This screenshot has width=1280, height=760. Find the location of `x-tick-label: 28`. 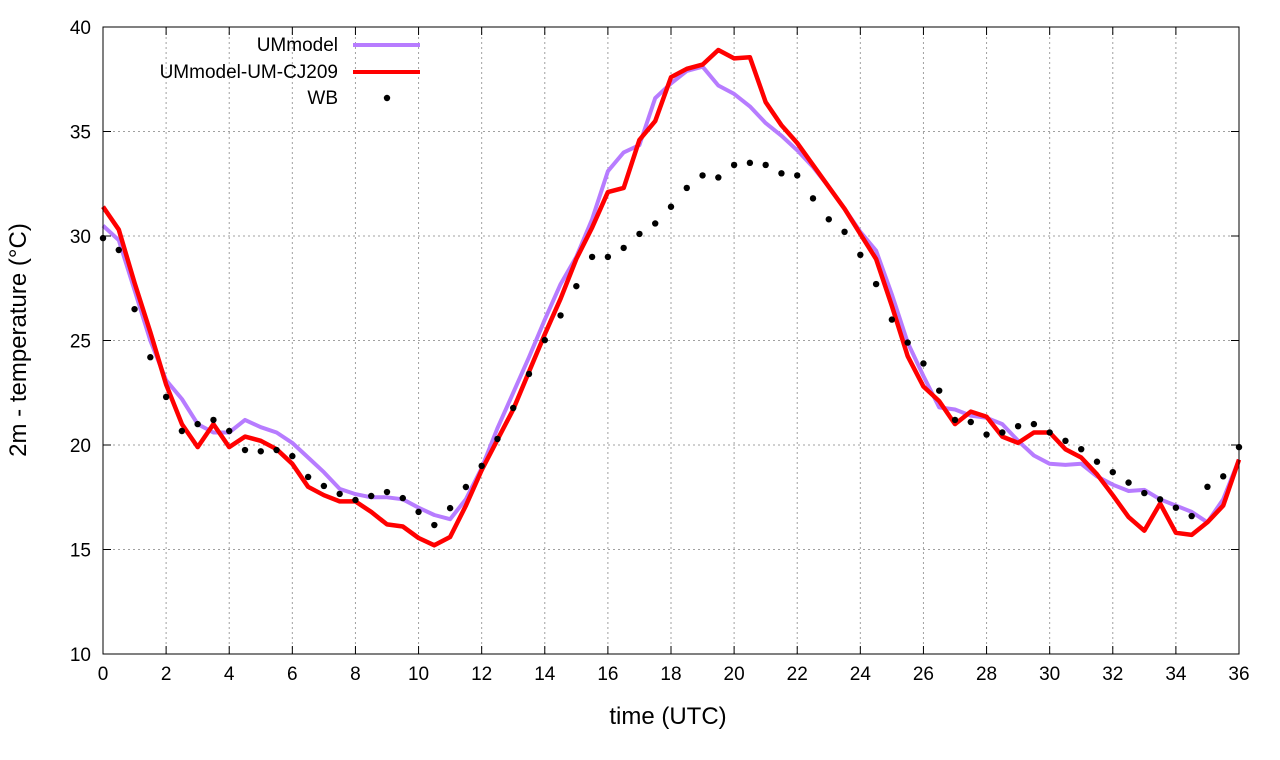

x-tick-label: 28 is located at coordinates (986, 674).